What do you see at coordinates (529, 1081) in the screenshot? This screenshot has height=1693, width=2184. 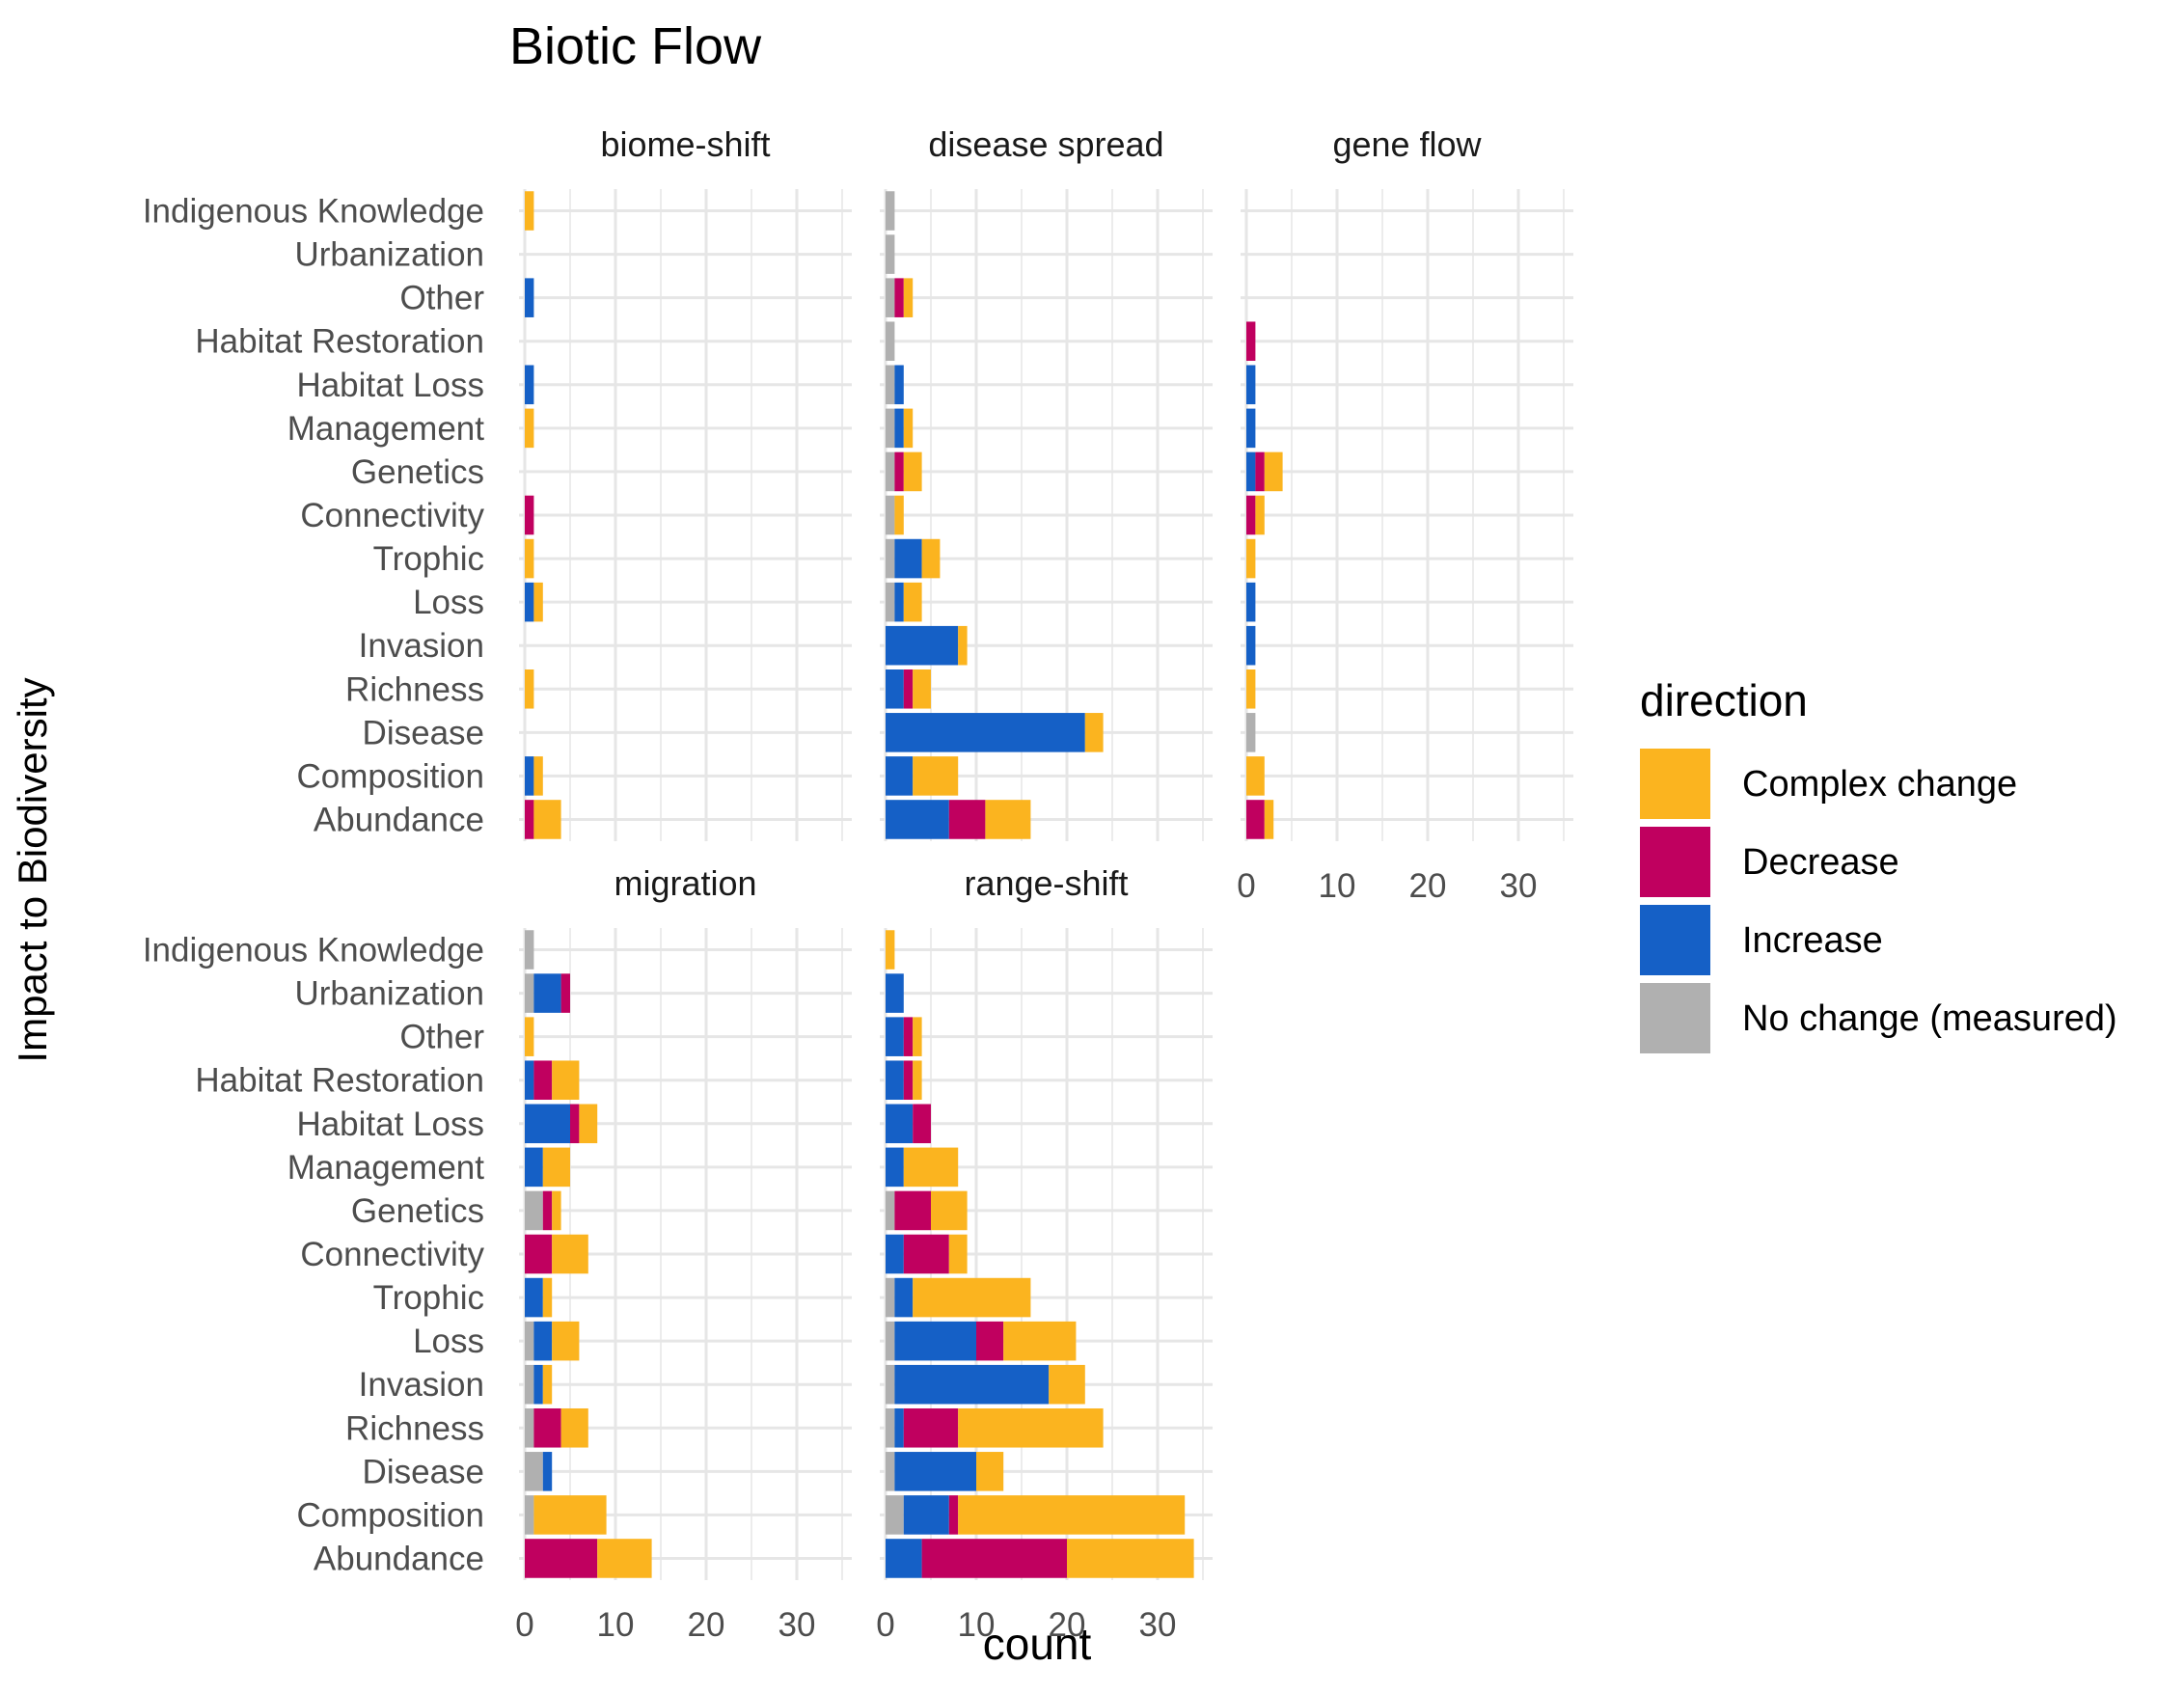 I see `bar-increase-habitat-restoration` at bounding box center [529, 1081].